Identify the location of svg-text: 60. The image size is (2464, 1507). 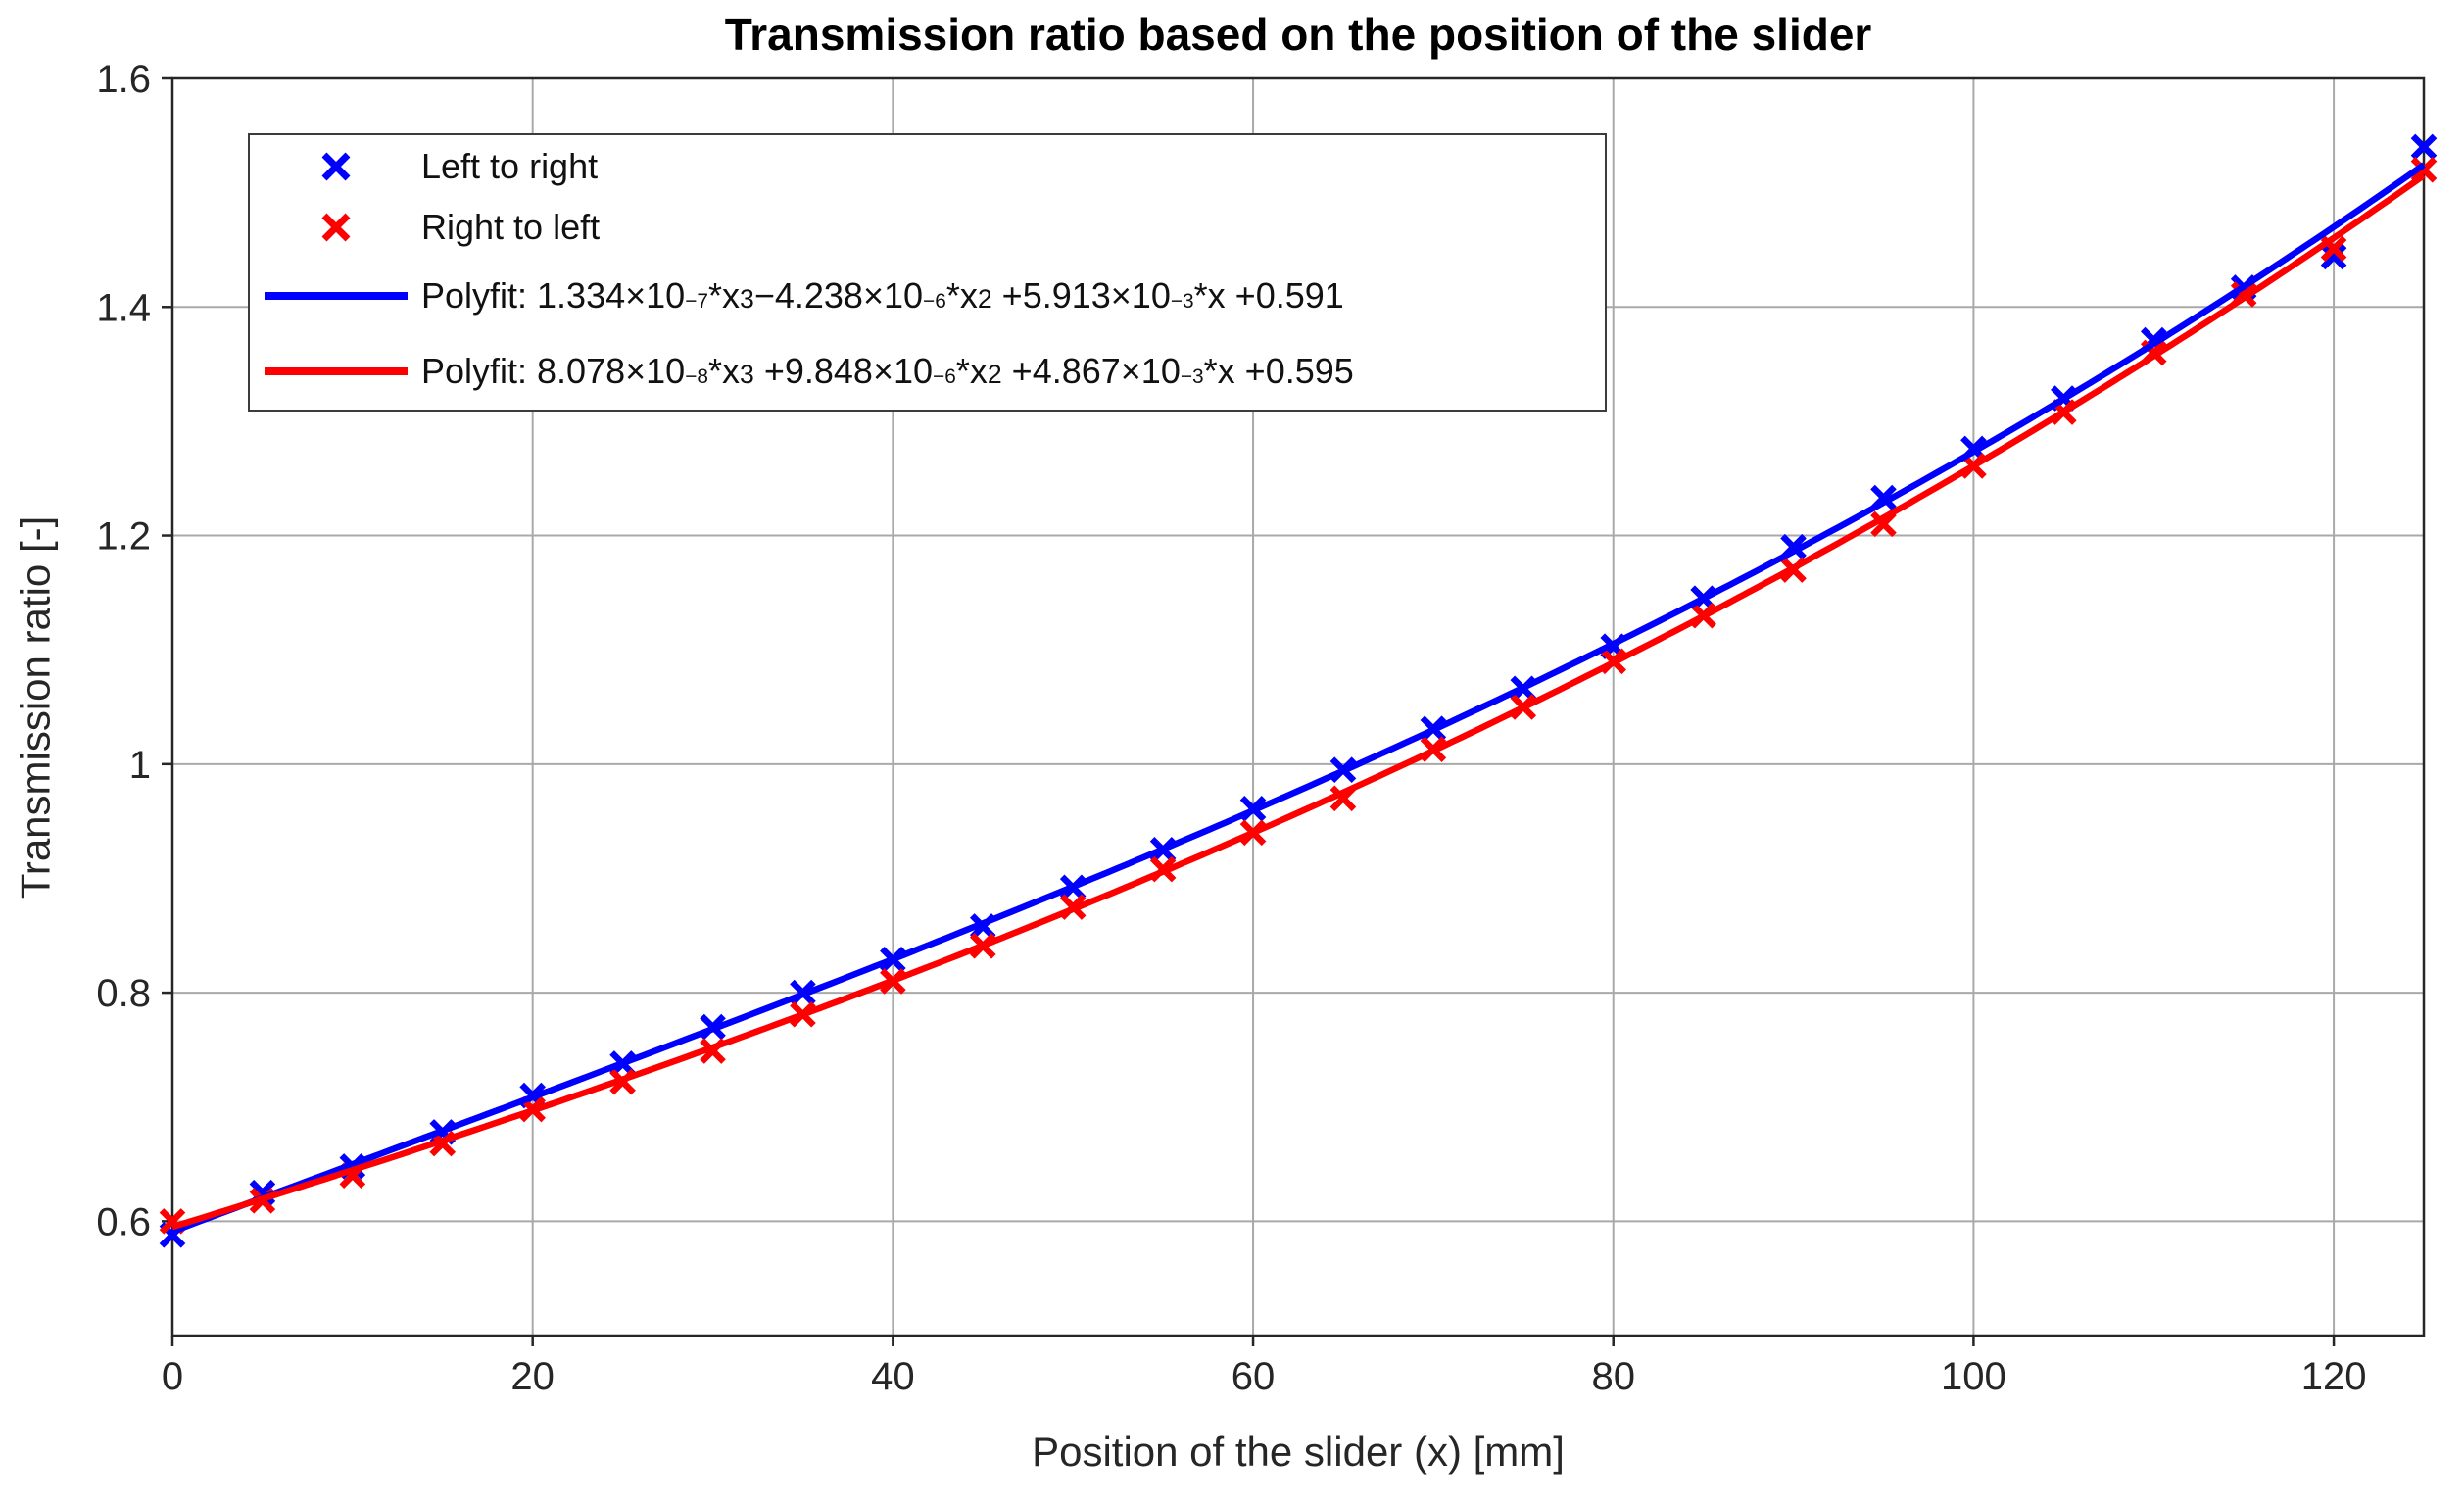
(1254, 1376).